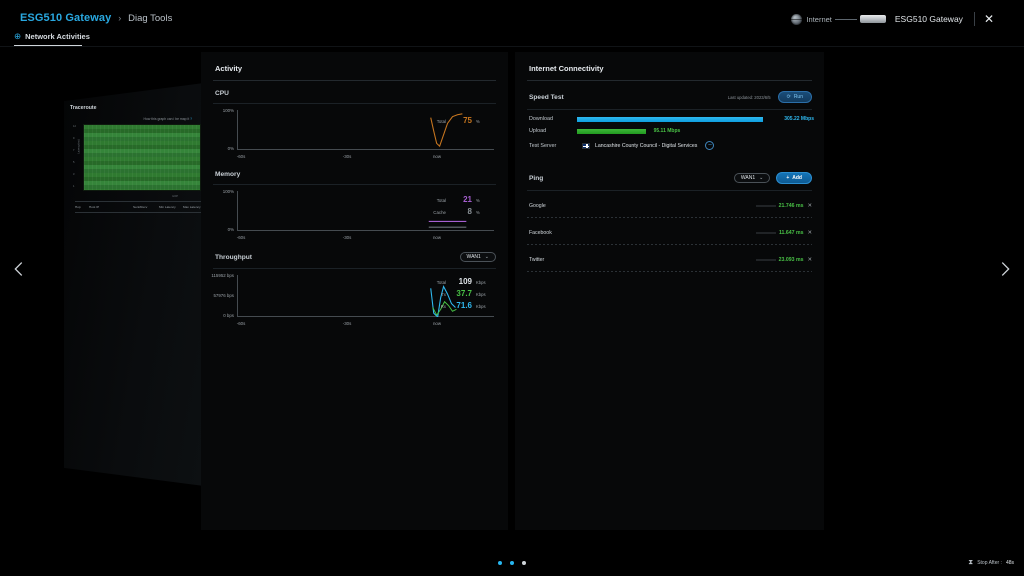 This screenshot has width=1024, height=576. Describe the element at coordinates (481, 294) in the screenshot. I see `throughput-readout-unit: Kbps` at that location.